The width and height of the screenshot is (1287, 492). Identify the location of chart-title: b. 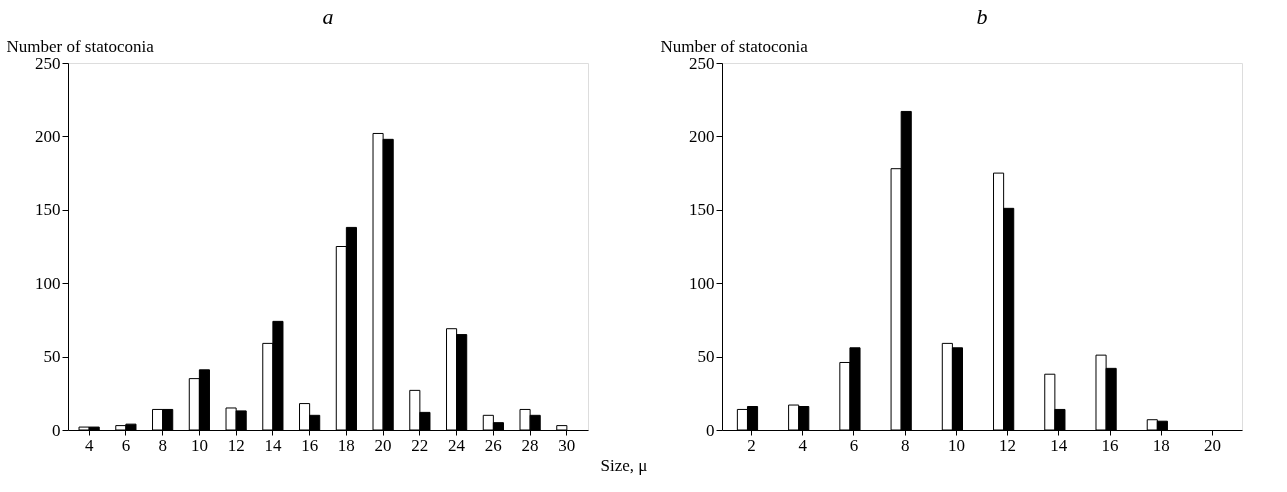
(982, 16).